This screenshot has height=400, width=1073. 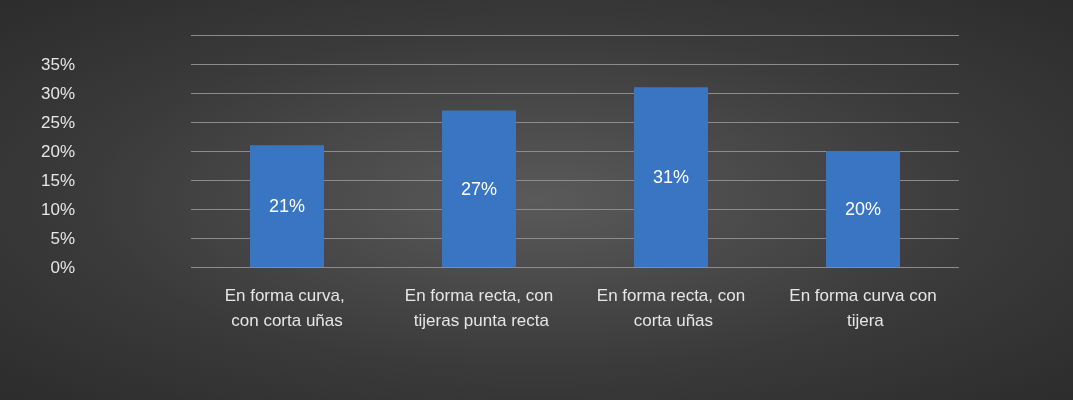 What do you see at coordinates (479, 308) in the screenshot?
I see `x-tick-label: En forma recta, con tijeras punta recta` at bounding box center [479, 308].